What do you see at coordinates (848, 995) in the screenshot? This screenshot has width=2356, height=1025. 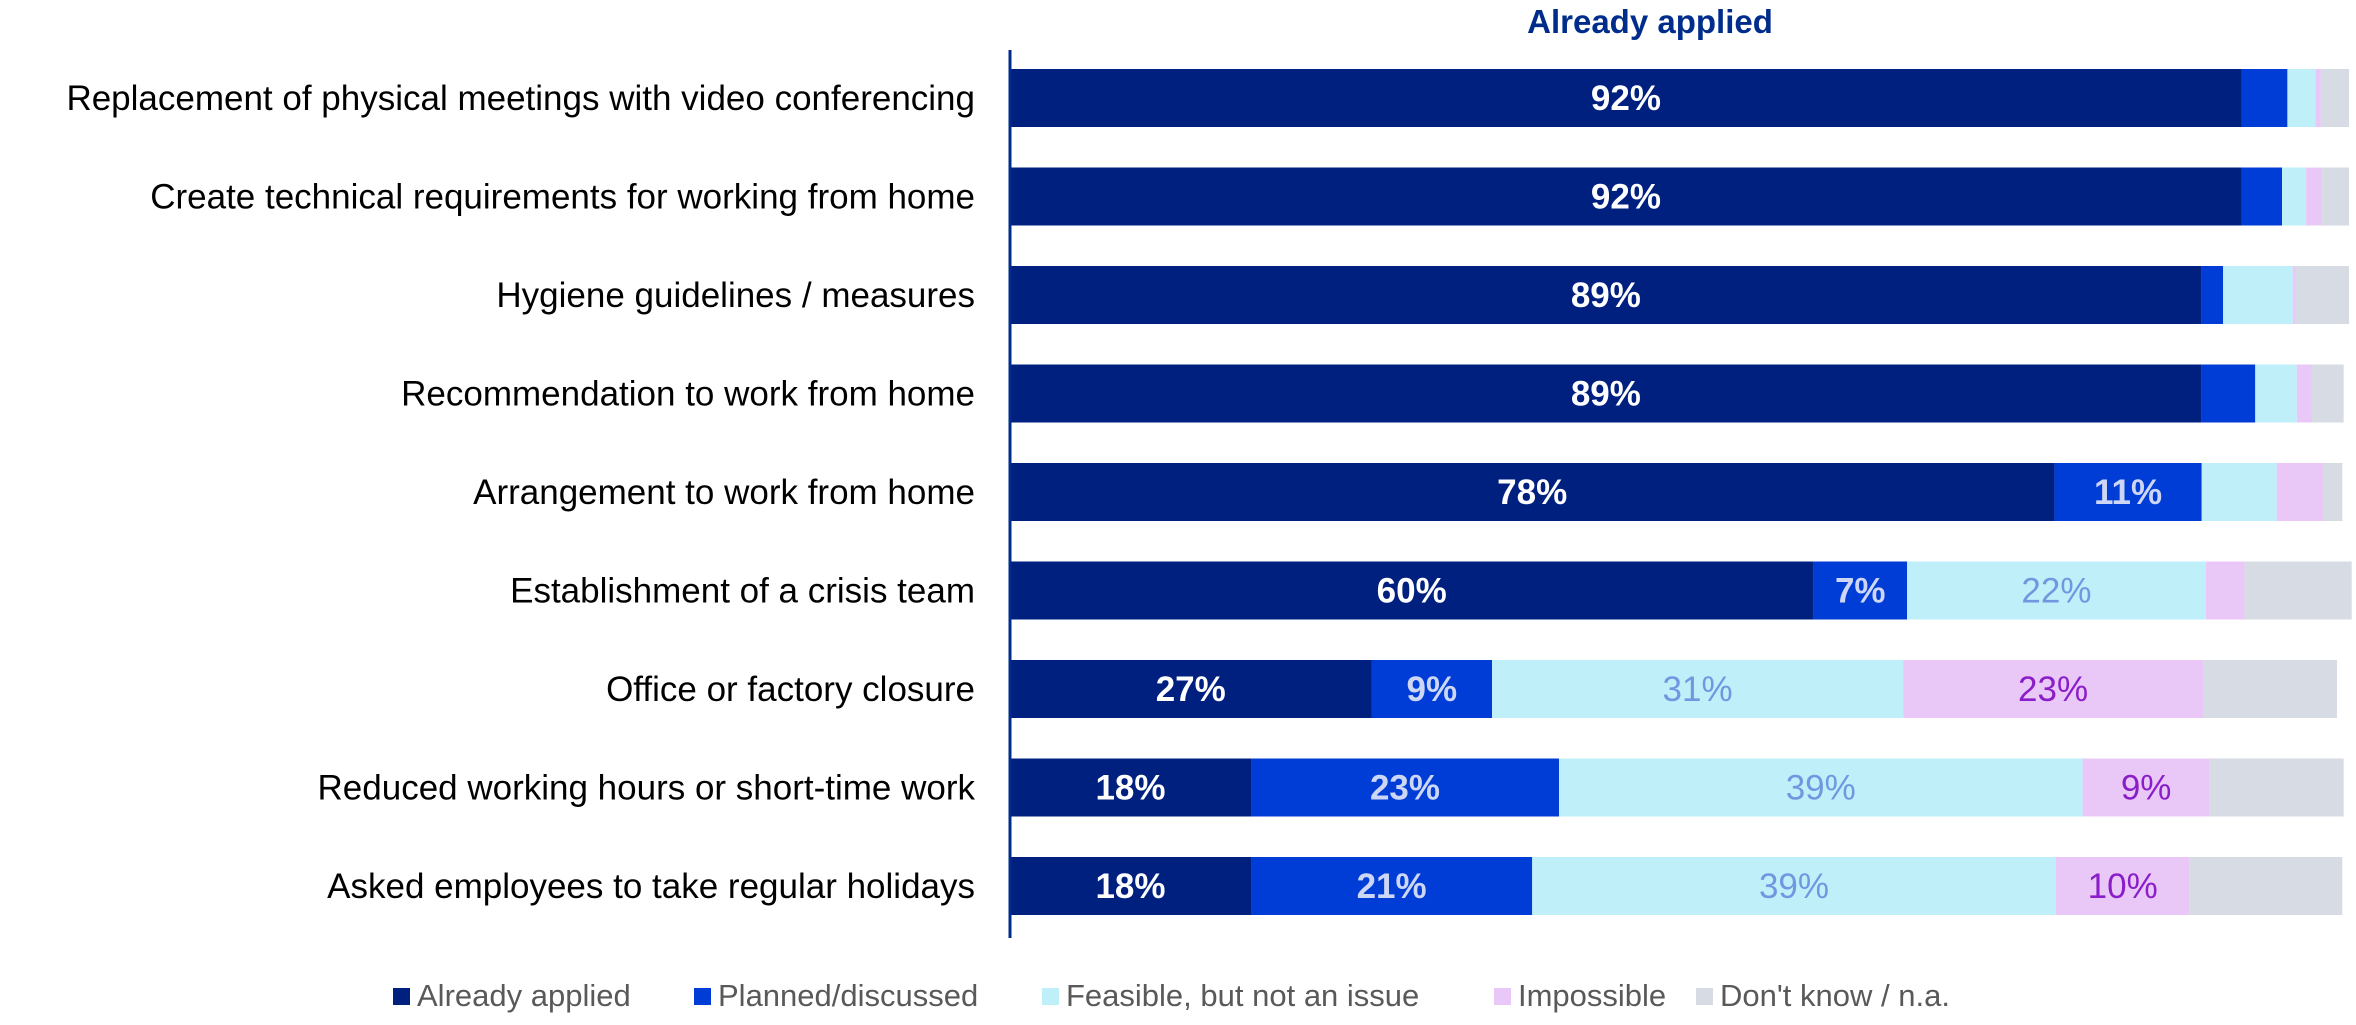 I see `legend-label: Planned/discussed` at bounding box center [848, 995].